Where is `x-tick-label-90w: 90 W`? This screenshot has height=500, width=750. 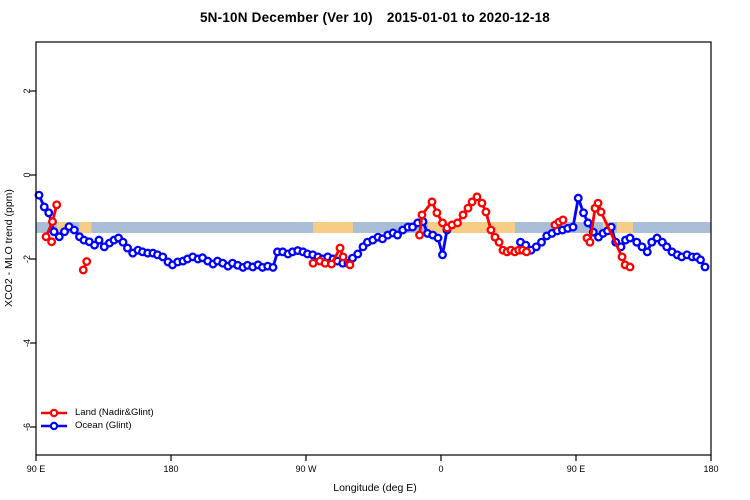
x-tick-label-90w: 90 W is located at coordinates (306, 469).